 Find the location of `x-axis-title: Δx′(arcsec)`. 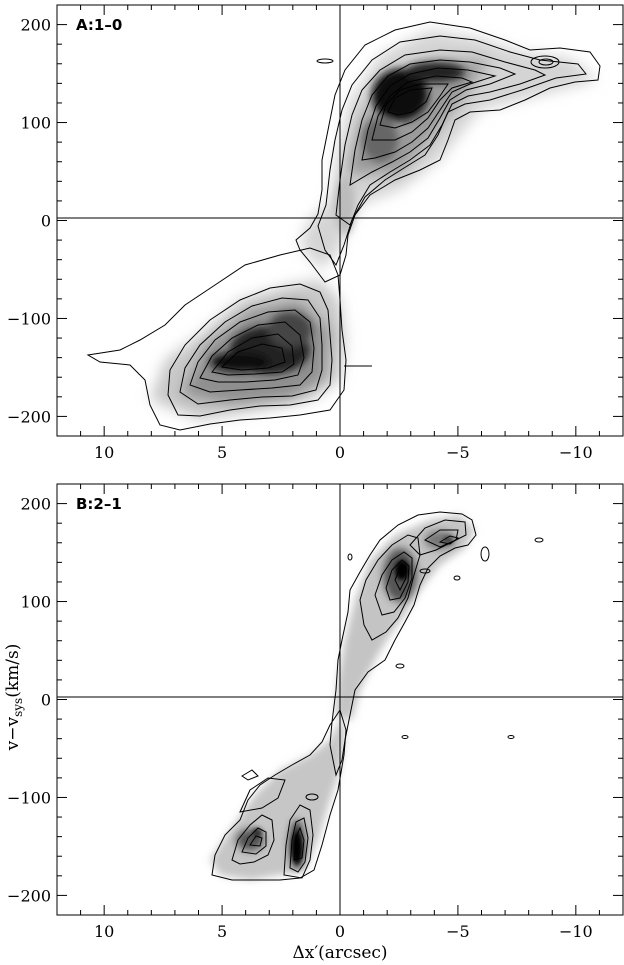

x-axis-title: Δx′(arcsec) is located at coordinates (339, 953).